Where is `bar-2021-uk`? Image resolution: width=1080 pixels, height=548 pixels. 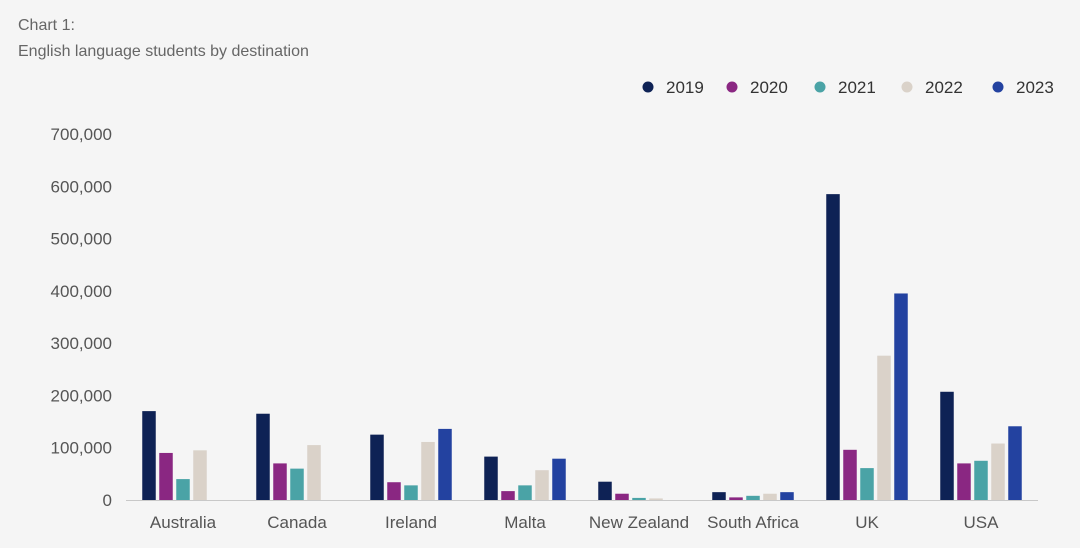 bar-2021-uk is located at coordinates (867, 484).